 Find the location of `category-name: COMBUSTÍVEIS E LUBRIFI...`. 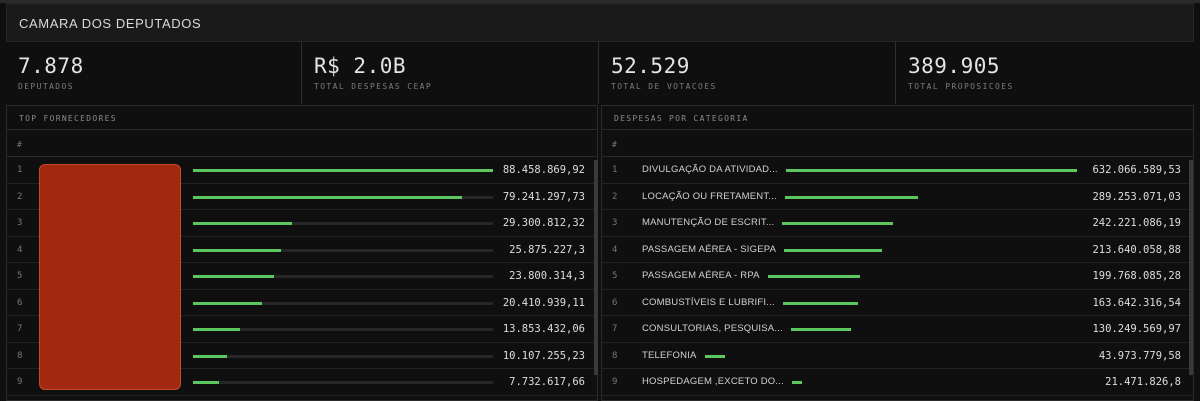

category-name: COMBUSTÍVEIS E LUBRIFI... is located at coordinates (708, 302).